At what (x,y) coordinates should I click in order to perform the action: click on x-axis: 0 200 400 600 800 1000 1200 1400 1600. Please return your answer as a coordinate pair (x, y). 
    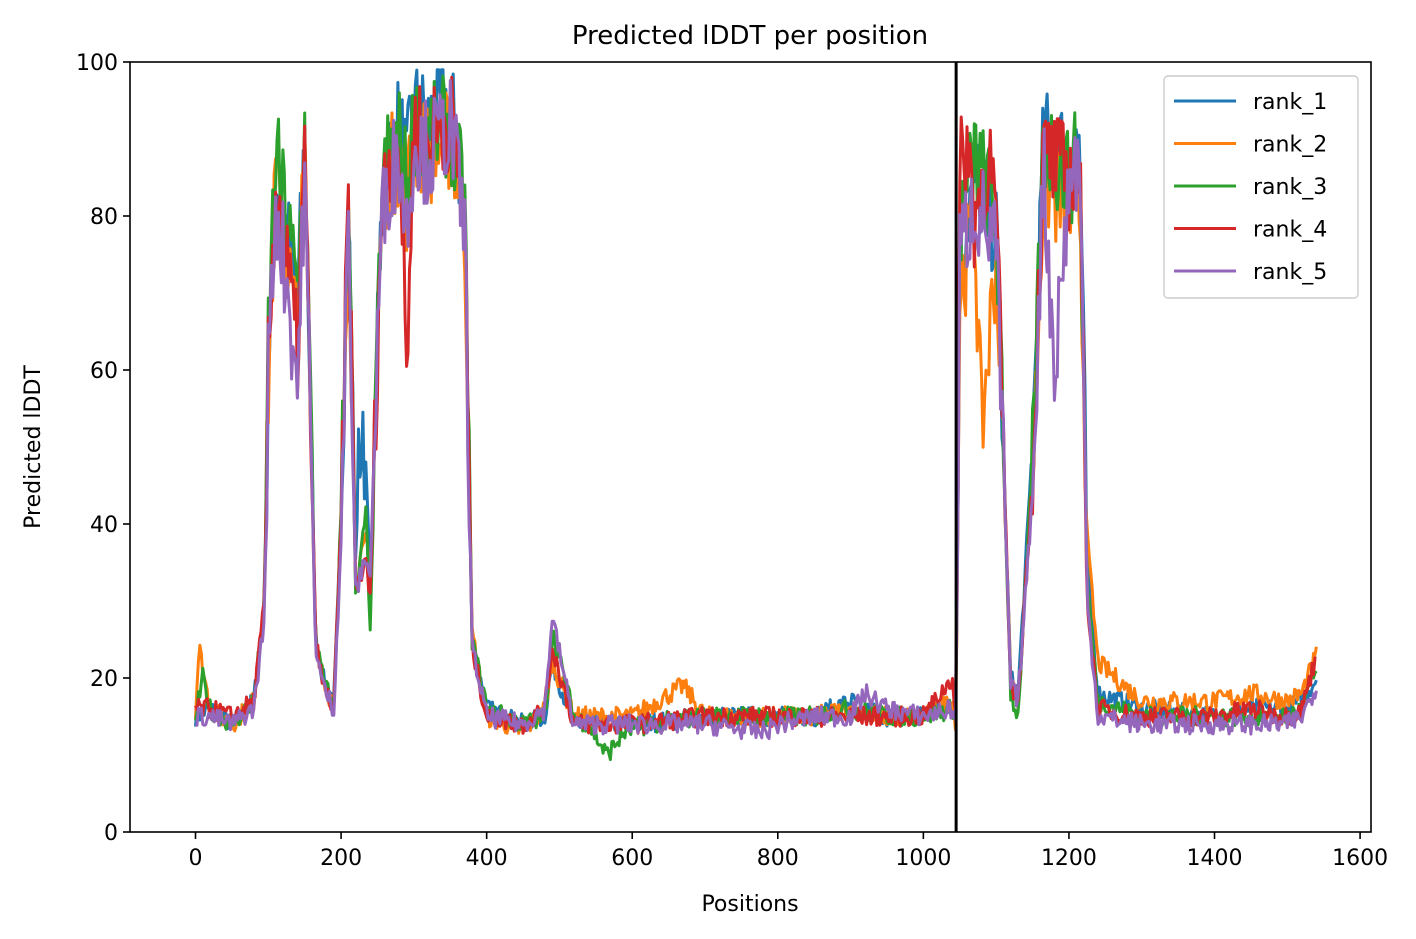
    Looking at the image, I should click on (788, 851).